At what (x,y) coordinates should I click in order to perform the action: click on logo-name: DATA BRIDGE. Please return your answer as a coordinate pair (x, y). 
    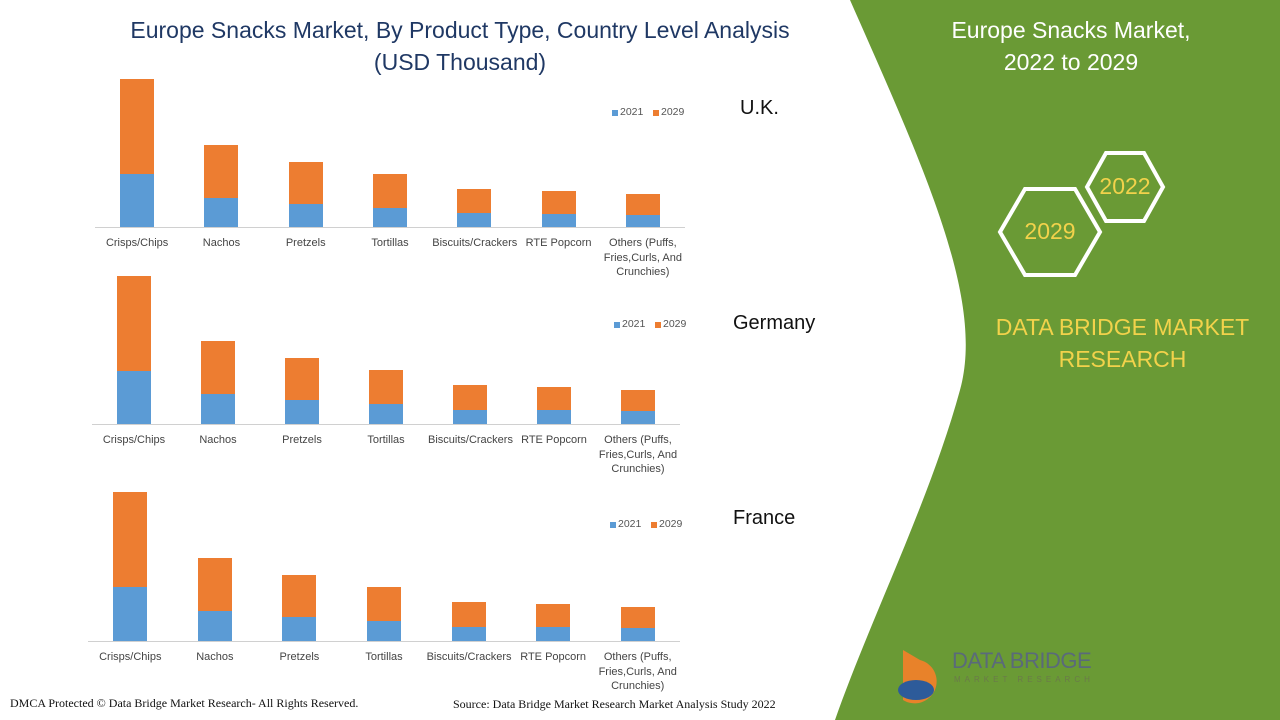
    Looking at the image, I should click on (1022, 660).